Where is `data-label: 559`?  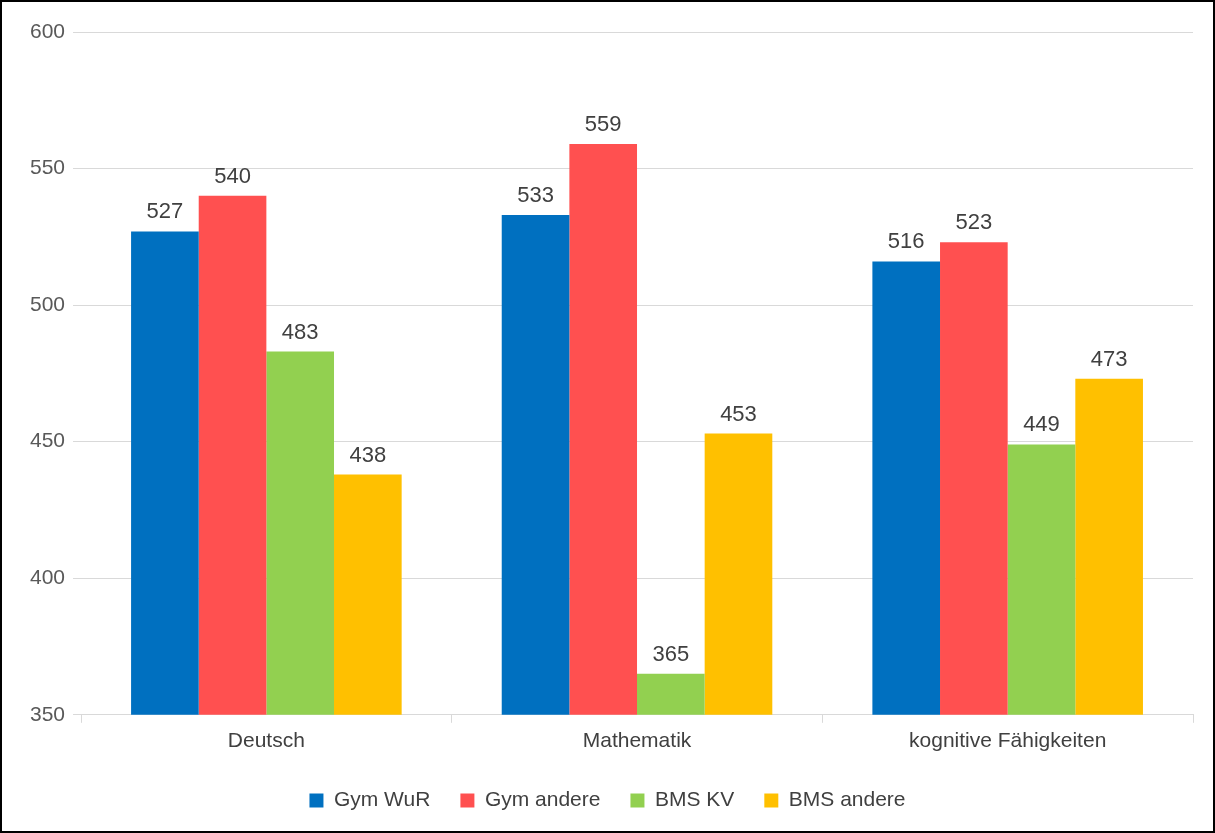
data-label: 559 is located at coordinates (603, 124).